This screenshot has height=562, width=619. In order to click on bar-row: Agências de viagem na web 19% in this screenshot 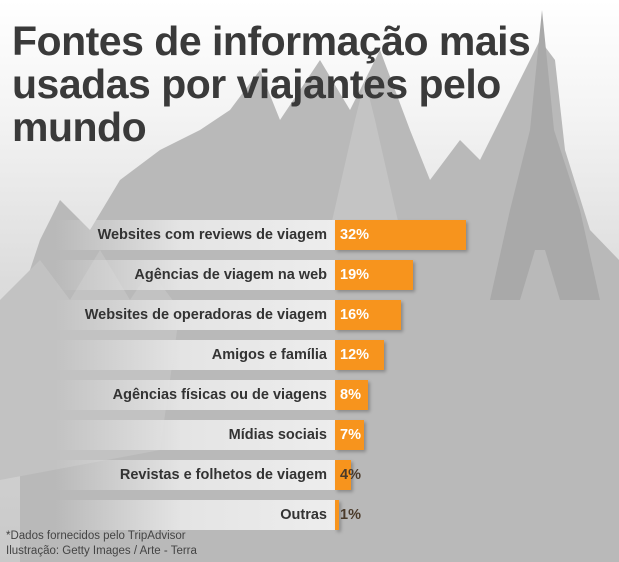, I will do `click(309, 275)`.